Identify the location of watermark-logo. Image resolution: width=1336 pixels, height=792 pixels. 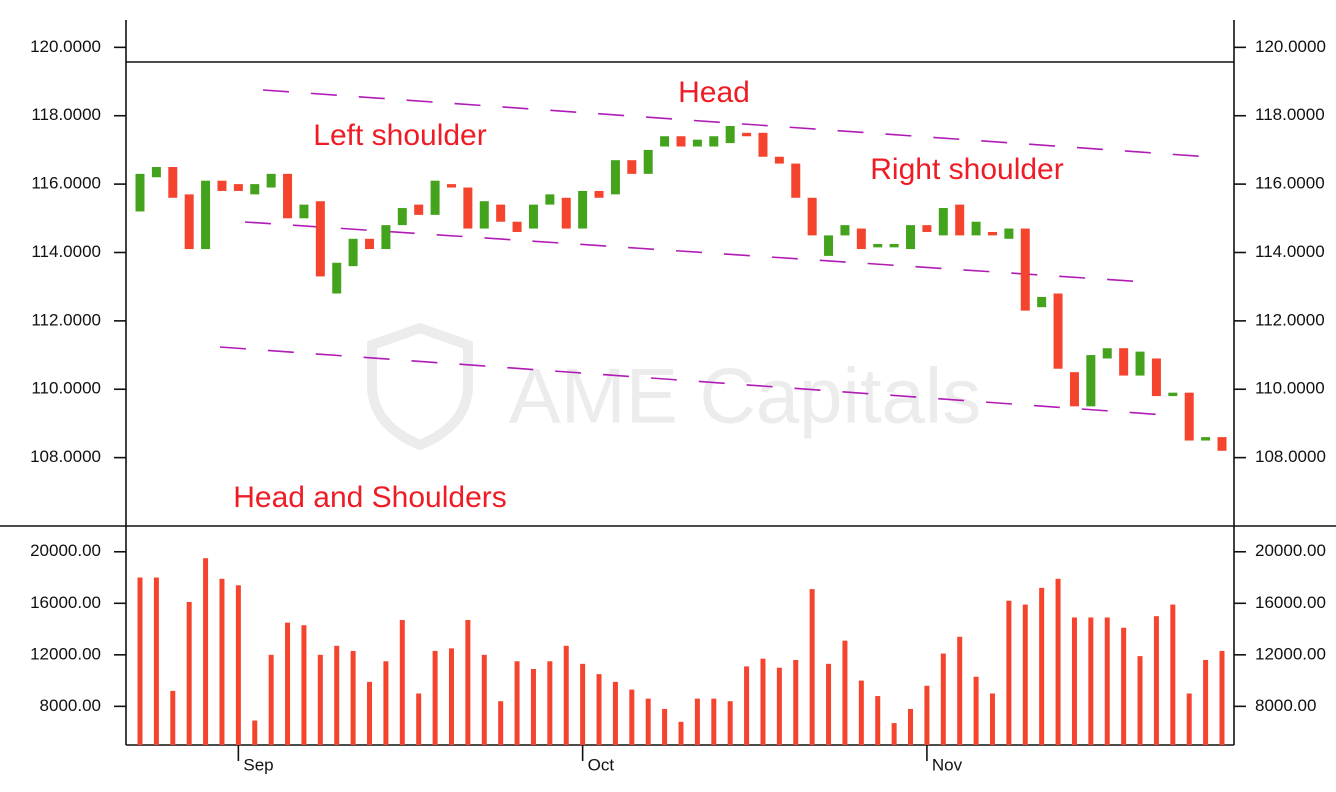
(420, 386).